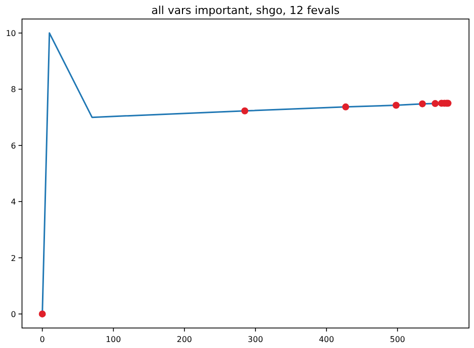 This screenshot has height=348, width=474. Describe the element at coordinates (398, 339) in the screenshot. I see `x-tick-label: 500` at that location.